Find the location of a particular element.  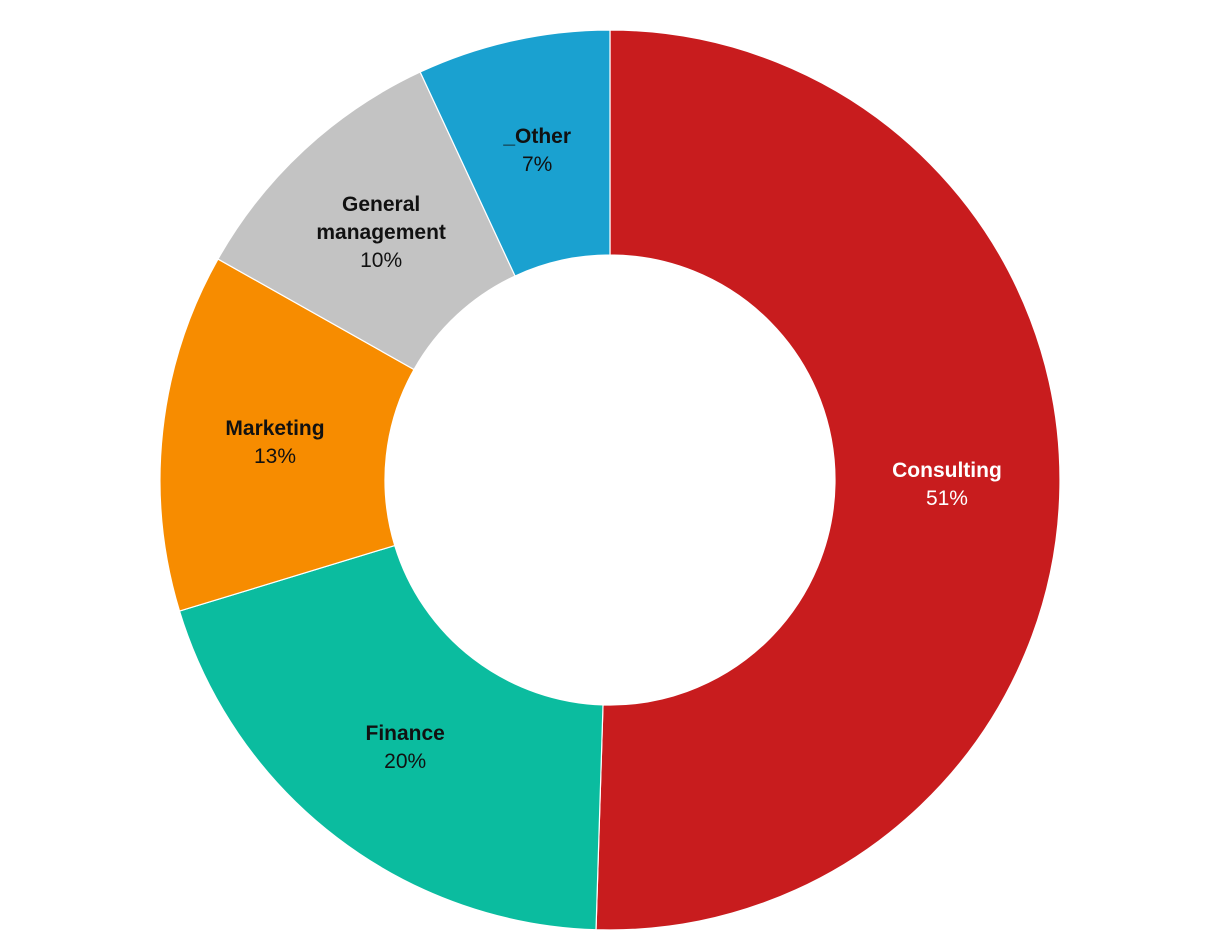

category-label: Finance is located at coordinates (405, 733).